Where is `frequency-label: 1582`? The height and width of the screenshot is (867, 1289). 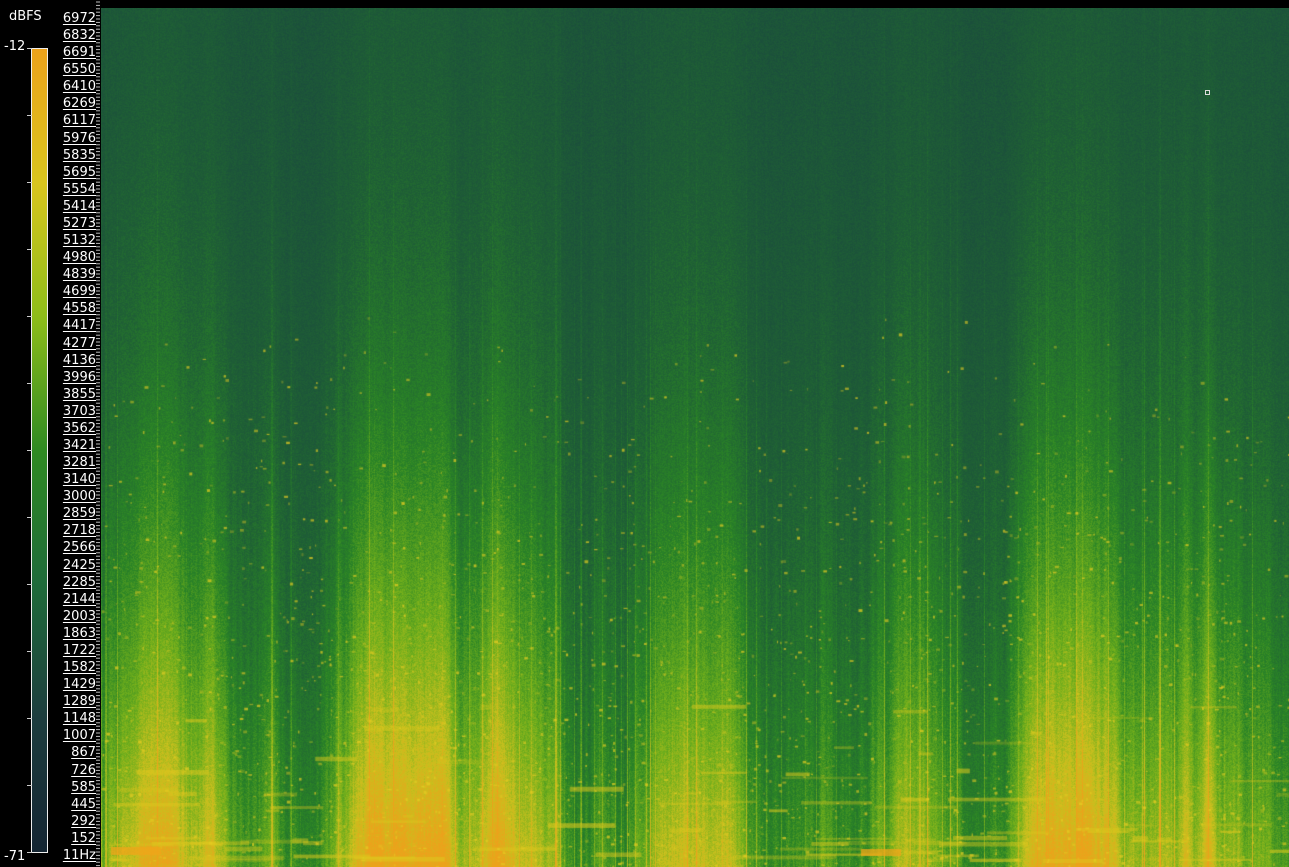
frequency-label: 1582 is located at coordinates (79, 668).